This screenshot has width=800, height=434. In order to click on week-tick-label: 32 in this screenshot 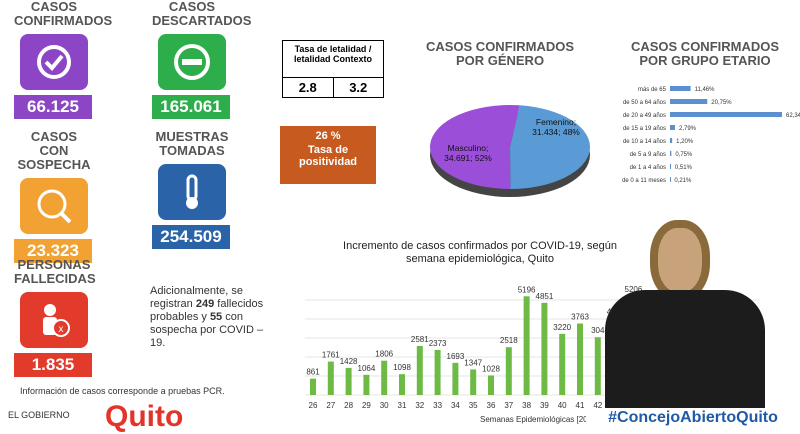, I will do `click(419, 405)`.